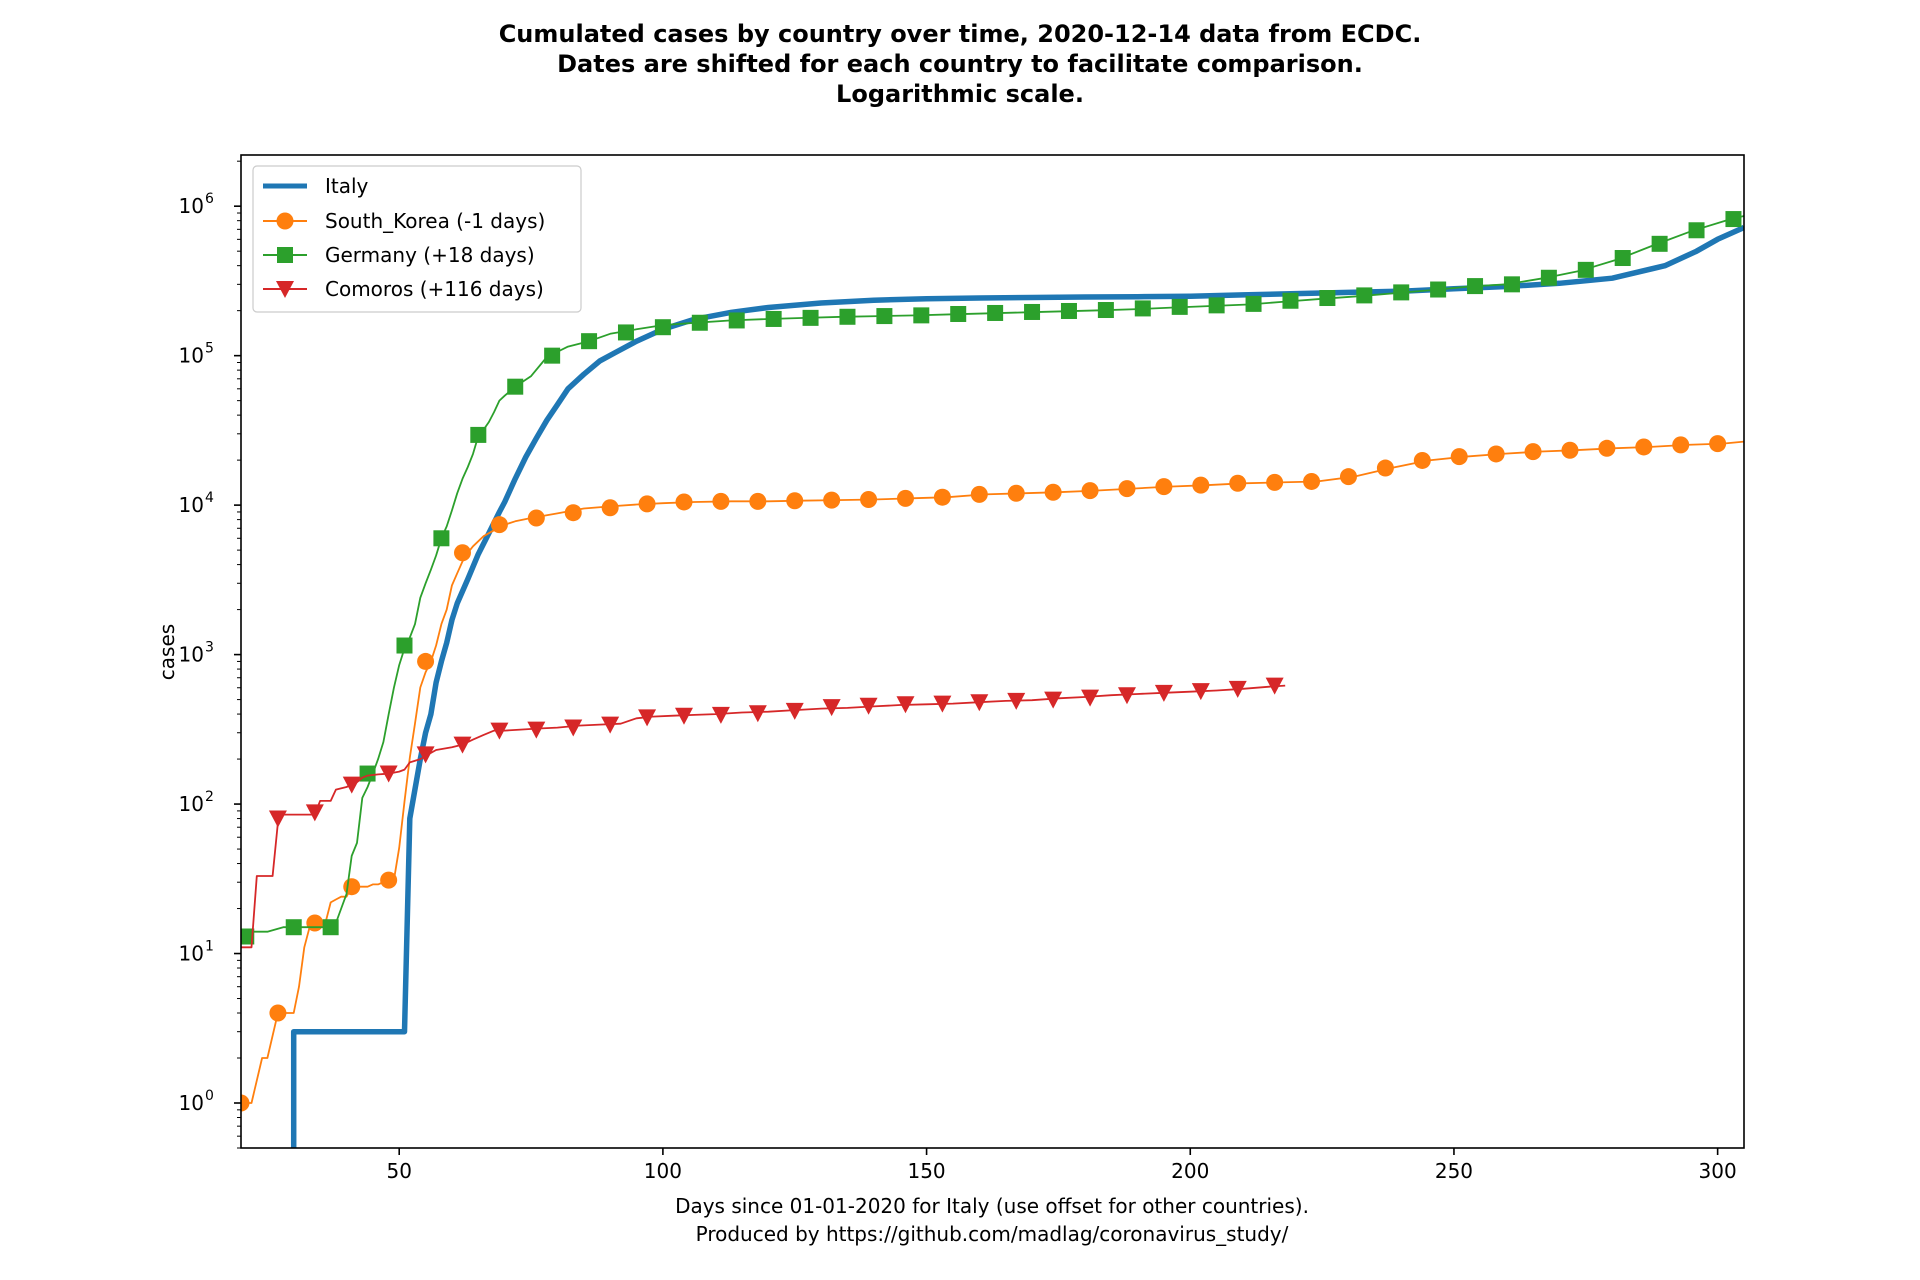 Image resolution: width=1920 pixels, height=1280 pixels. Describe the element at coordinates (285, 289) in the screenshot. I see `legend-marker-comoros` at that location.